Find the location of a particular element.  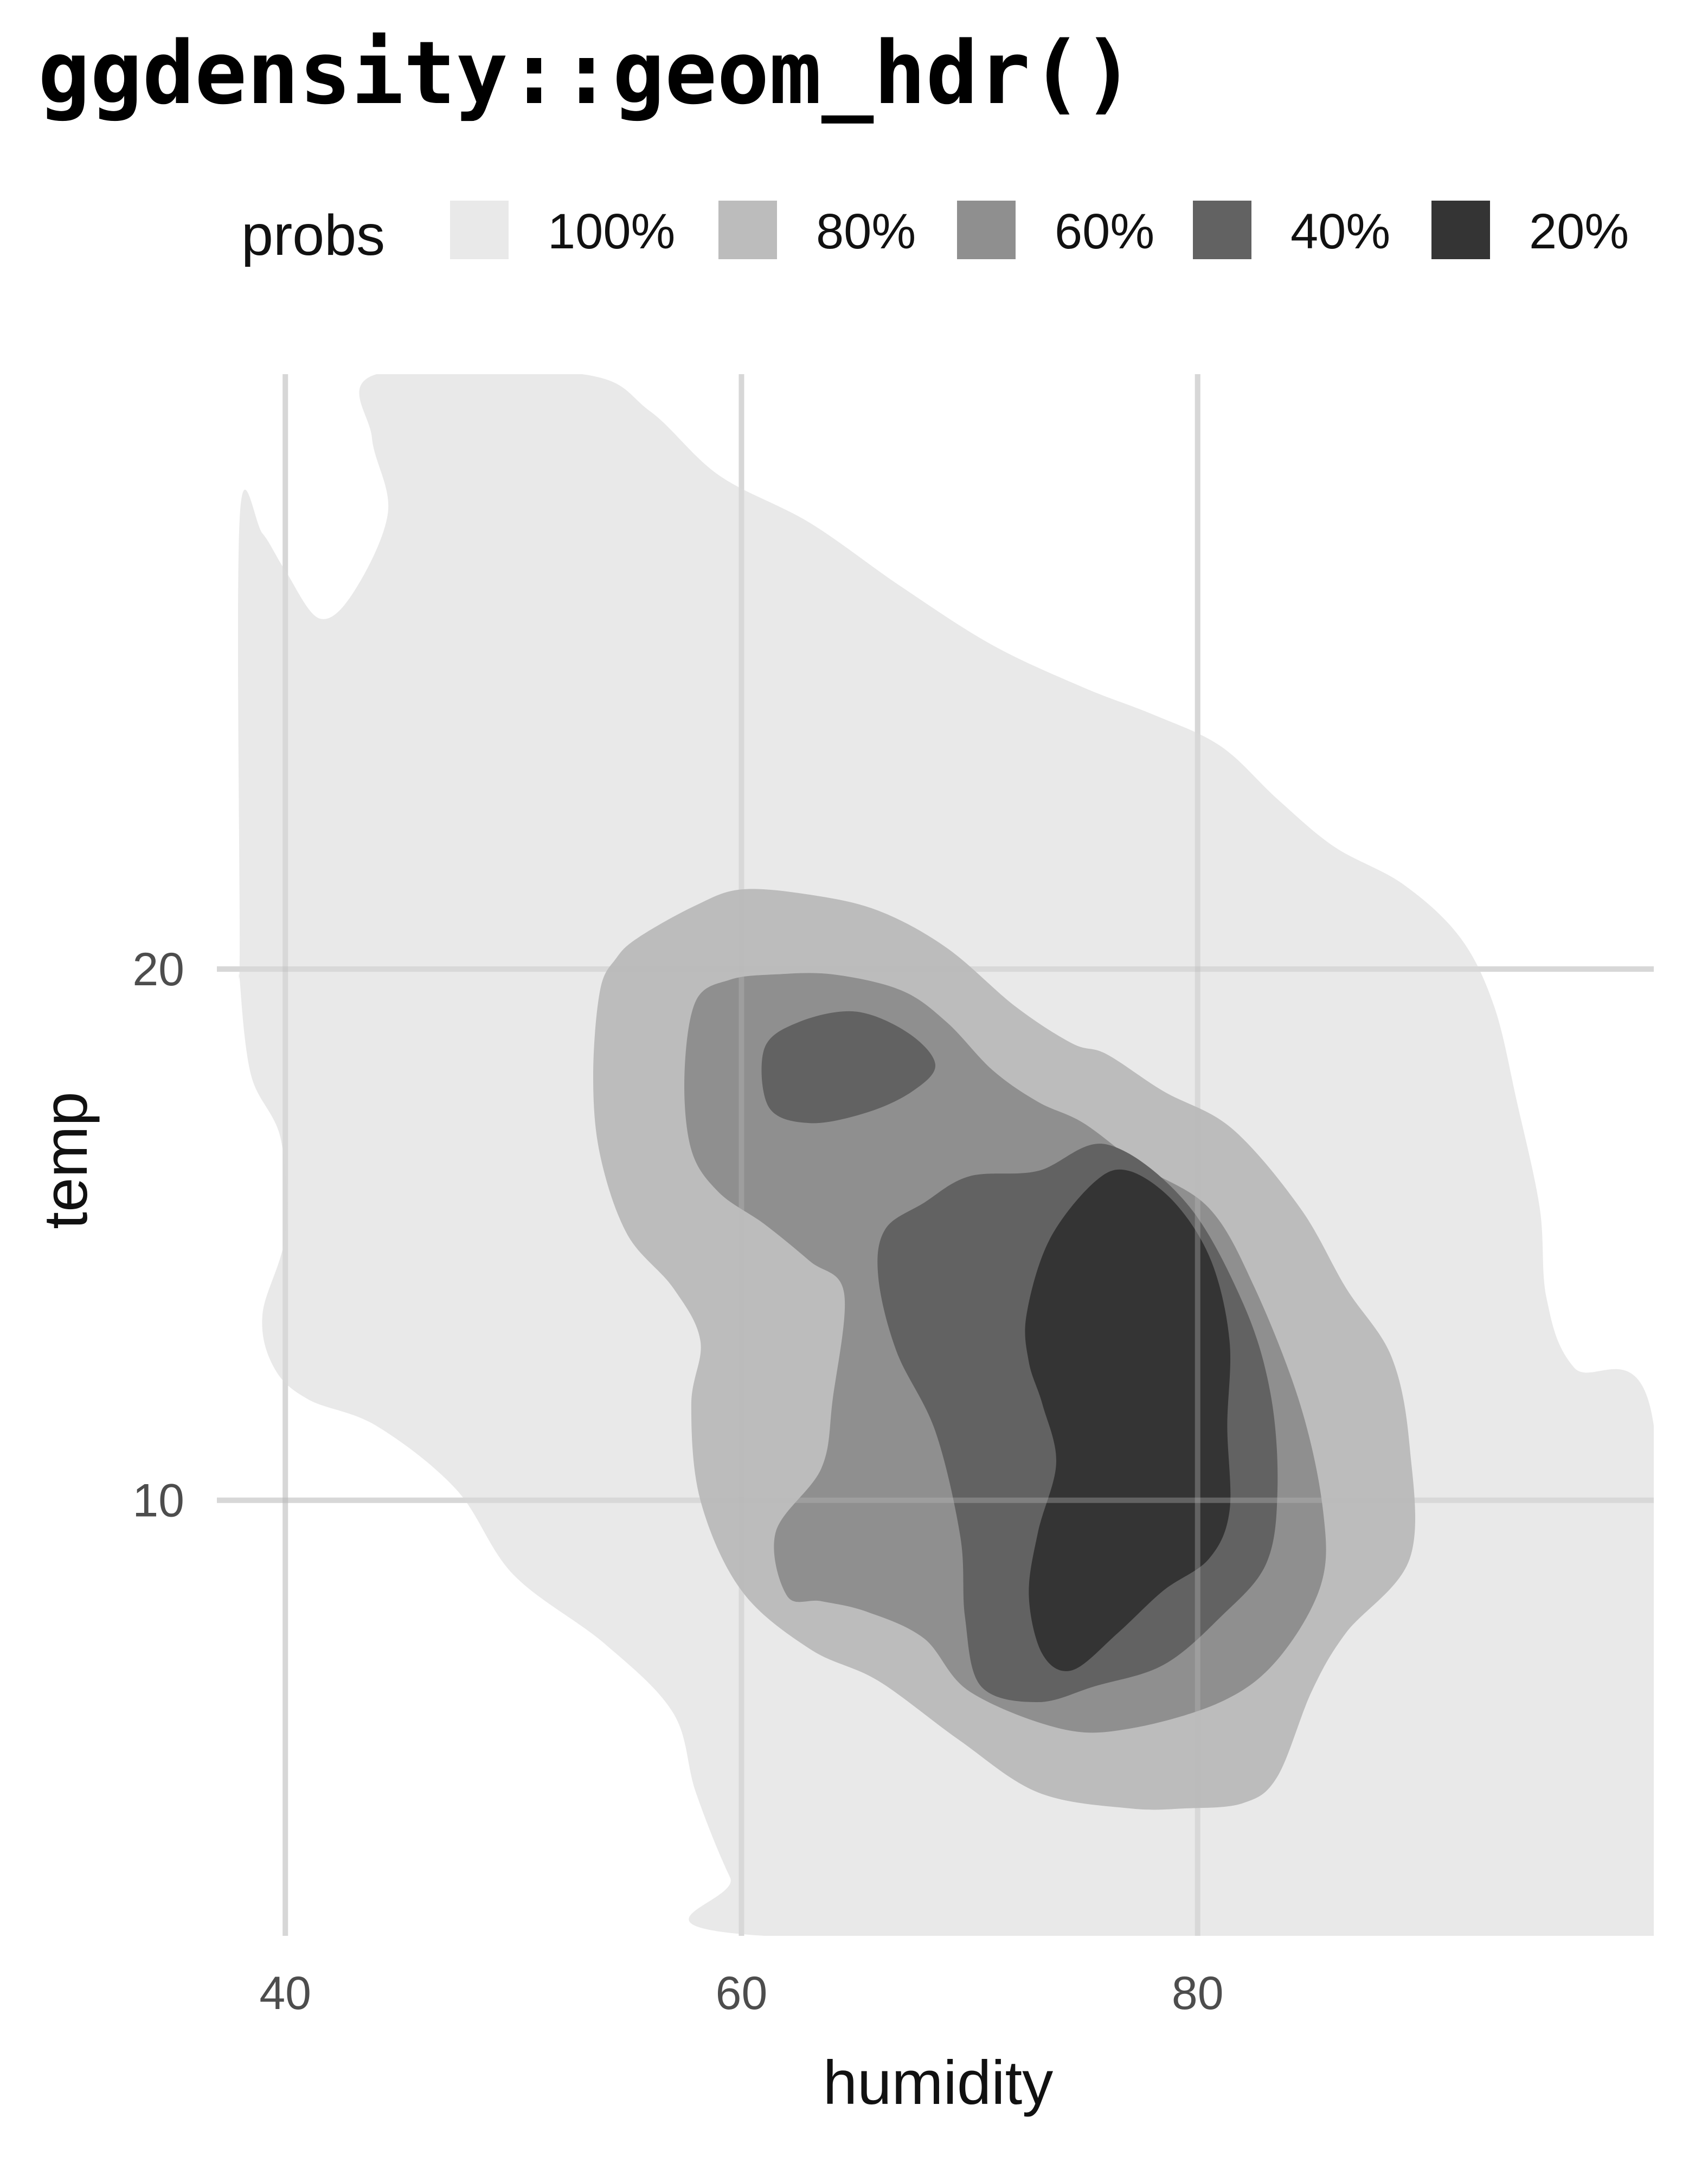

legend-title: probs is located at coordinates (313, 235).